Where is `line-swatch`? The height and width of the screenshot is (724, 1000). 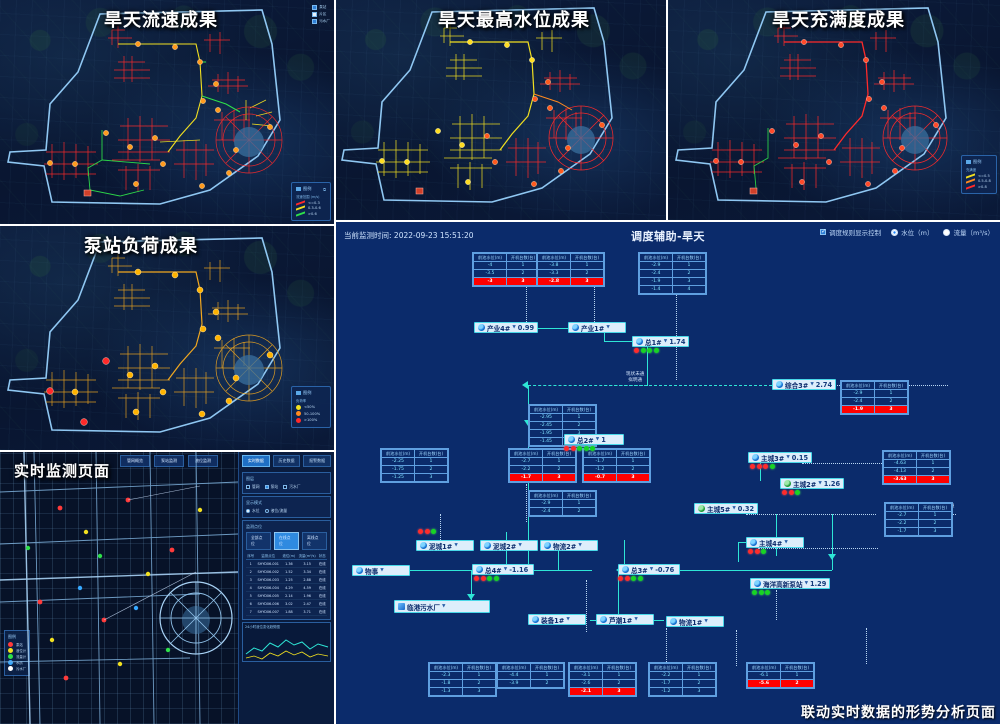 line-swatch is located at coordinates (970, 186).